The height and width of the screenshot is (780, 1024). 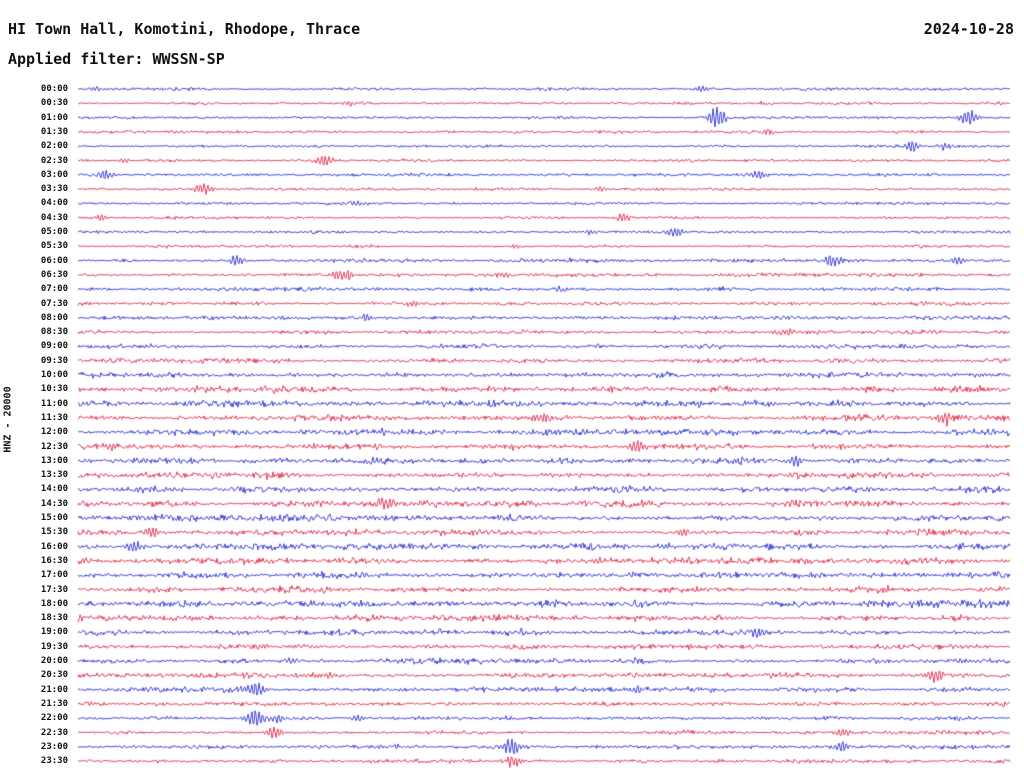 What do you see at coordinates (54, 303) in the screenshot?
I see `time-label: 07:30` at bounding box center [54, 303].